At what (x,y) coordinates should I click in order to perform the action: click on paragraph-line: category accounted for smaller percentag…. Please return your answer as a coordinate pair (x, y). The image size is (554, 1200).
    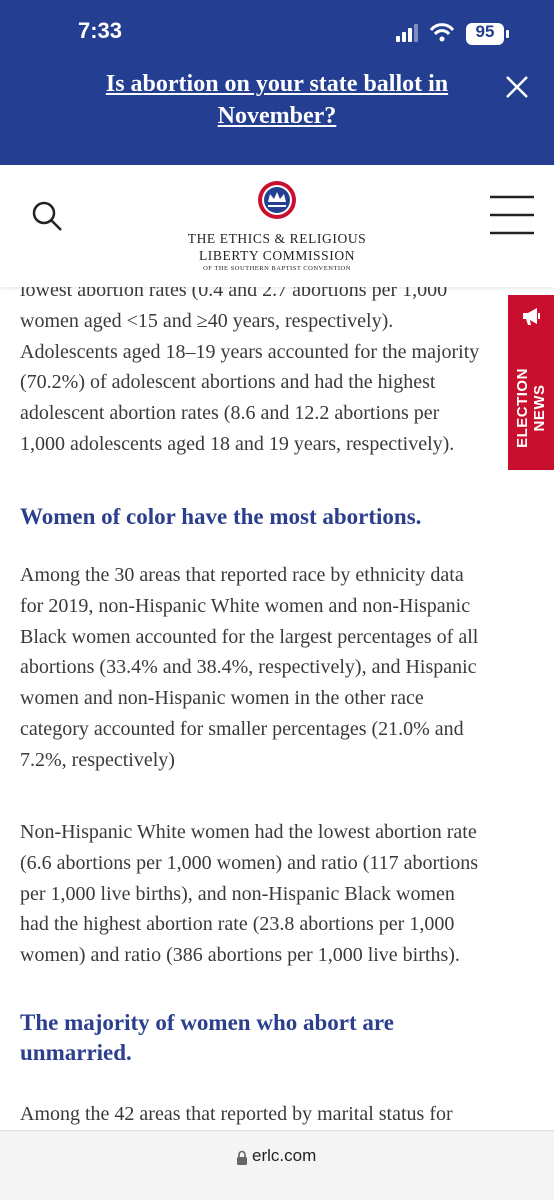
    Looking at the image, I should click on (242, 729).